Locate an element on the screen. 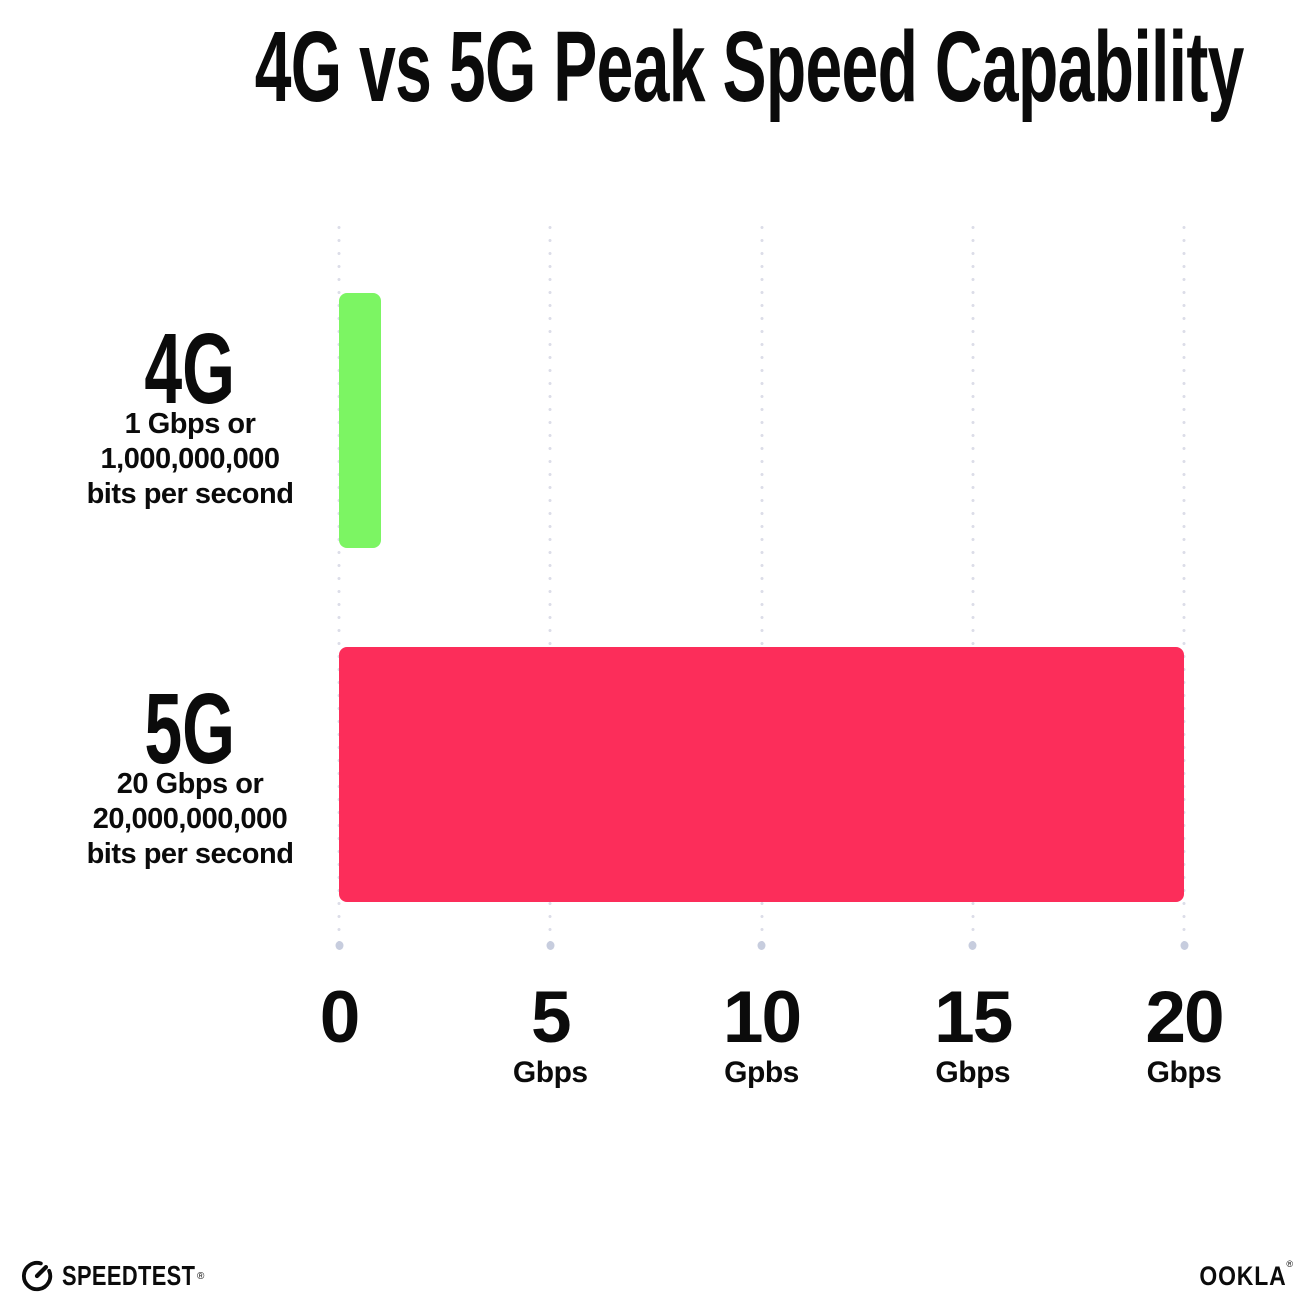 The height and width of the screenshot is (1315, 1308). row-name-4g-text: 4G is located at coordinates (190, 369).